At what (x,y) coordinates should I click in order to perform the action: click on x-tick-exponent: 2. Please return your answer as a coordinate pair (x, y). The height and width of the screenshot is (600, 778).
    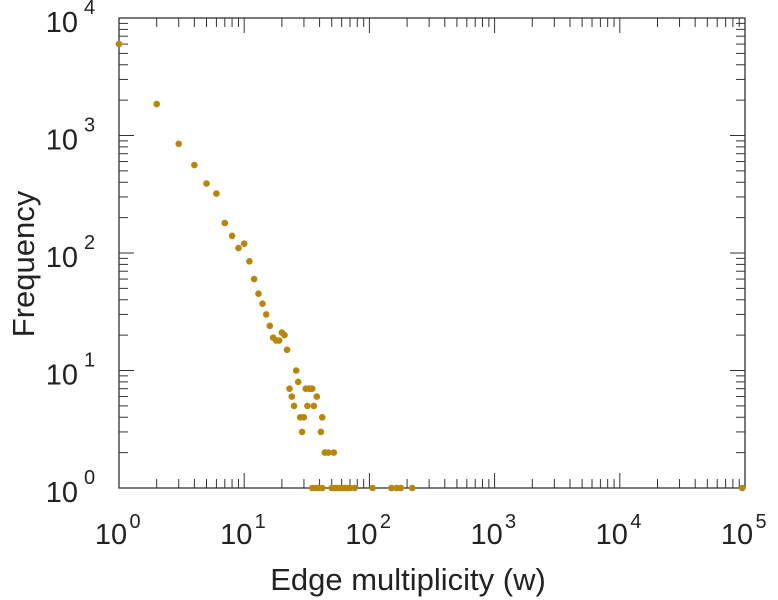
    Looking at the image, I should click on (385, 522).